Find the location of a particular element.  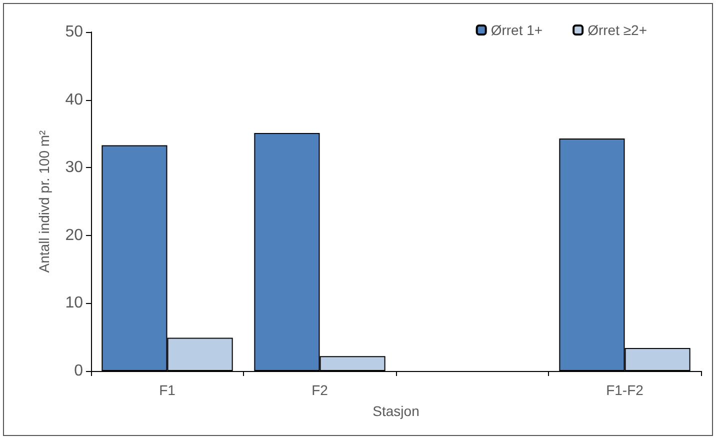

y-tick-label: 40 is located at coordinates (74, 99).